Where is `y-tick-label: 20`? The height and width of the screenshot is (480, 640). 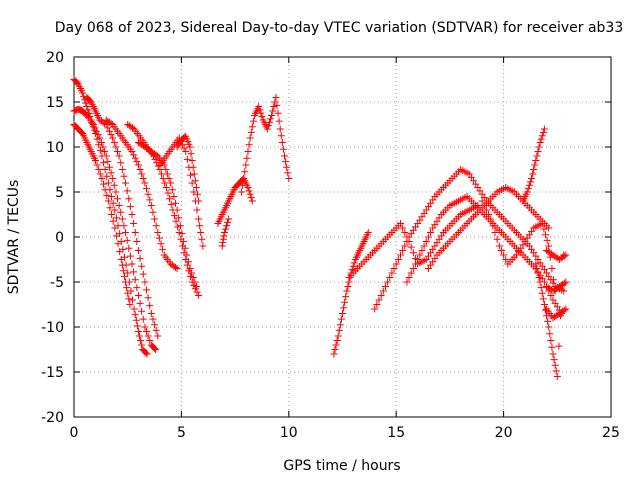 y-tick-label: 20 is located at coordinates (55, 58).